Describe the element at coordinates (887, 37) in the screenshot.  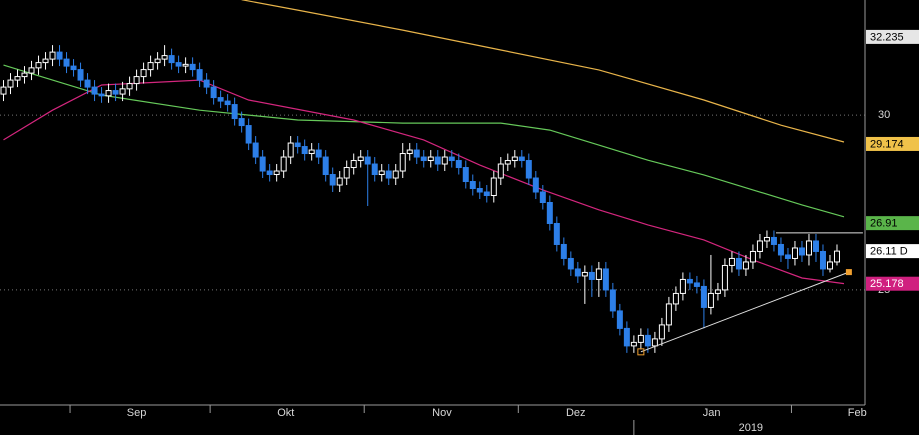
I see `price-label: 32.235` at that location.